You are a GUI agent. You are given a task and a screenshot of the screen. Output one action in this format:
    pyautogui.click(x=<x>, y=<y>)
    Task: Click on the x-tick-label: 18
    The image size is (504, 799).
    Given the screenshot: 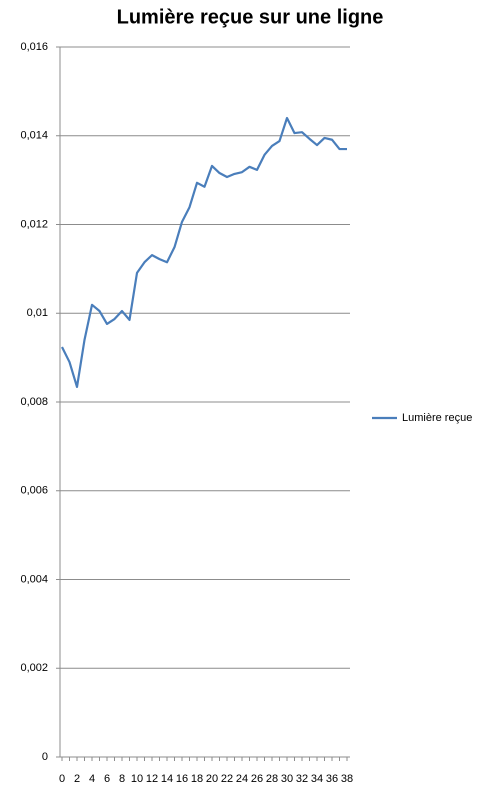 What is the action you would take?
    pyautogui.click(x=197, y=779)
    